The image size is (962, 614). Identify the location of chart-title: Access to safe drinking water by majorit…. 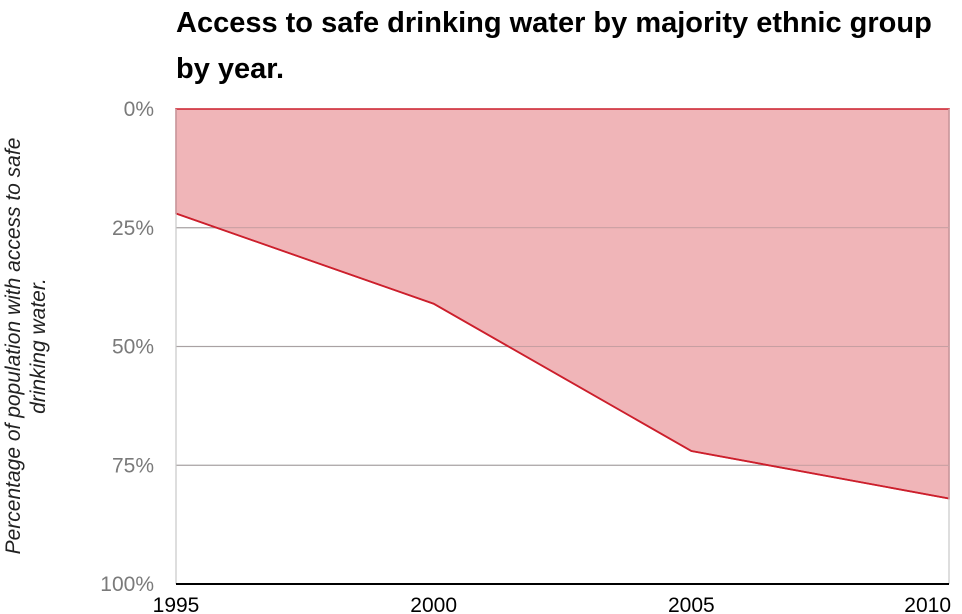
(554, 46).